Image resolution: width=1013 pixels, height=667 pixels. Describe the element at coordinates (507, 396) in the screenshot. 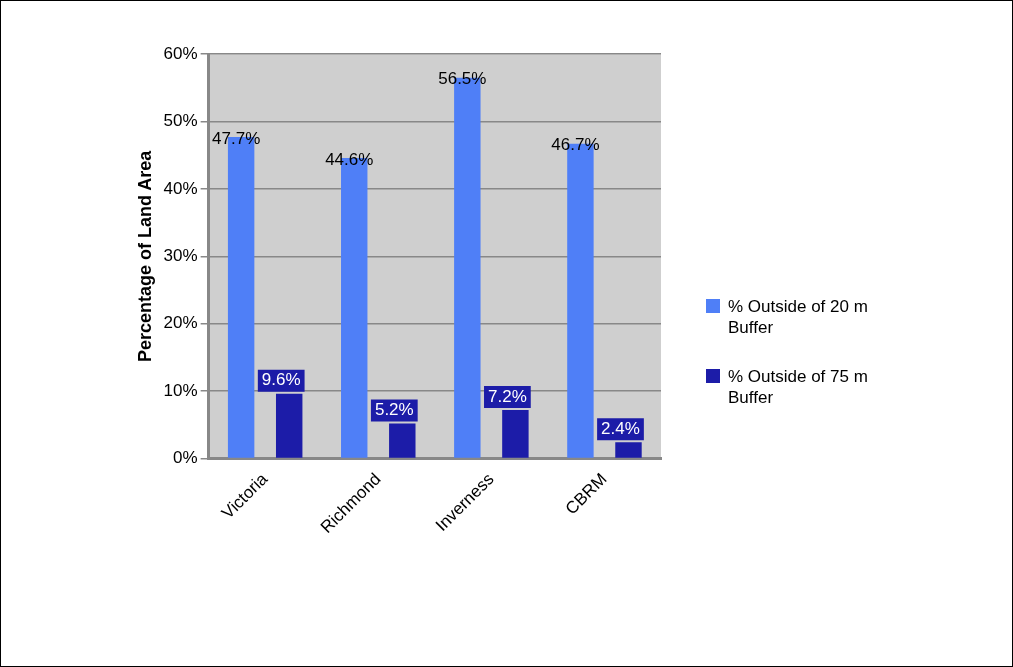

I see `data-label: 7.2%` at that location.